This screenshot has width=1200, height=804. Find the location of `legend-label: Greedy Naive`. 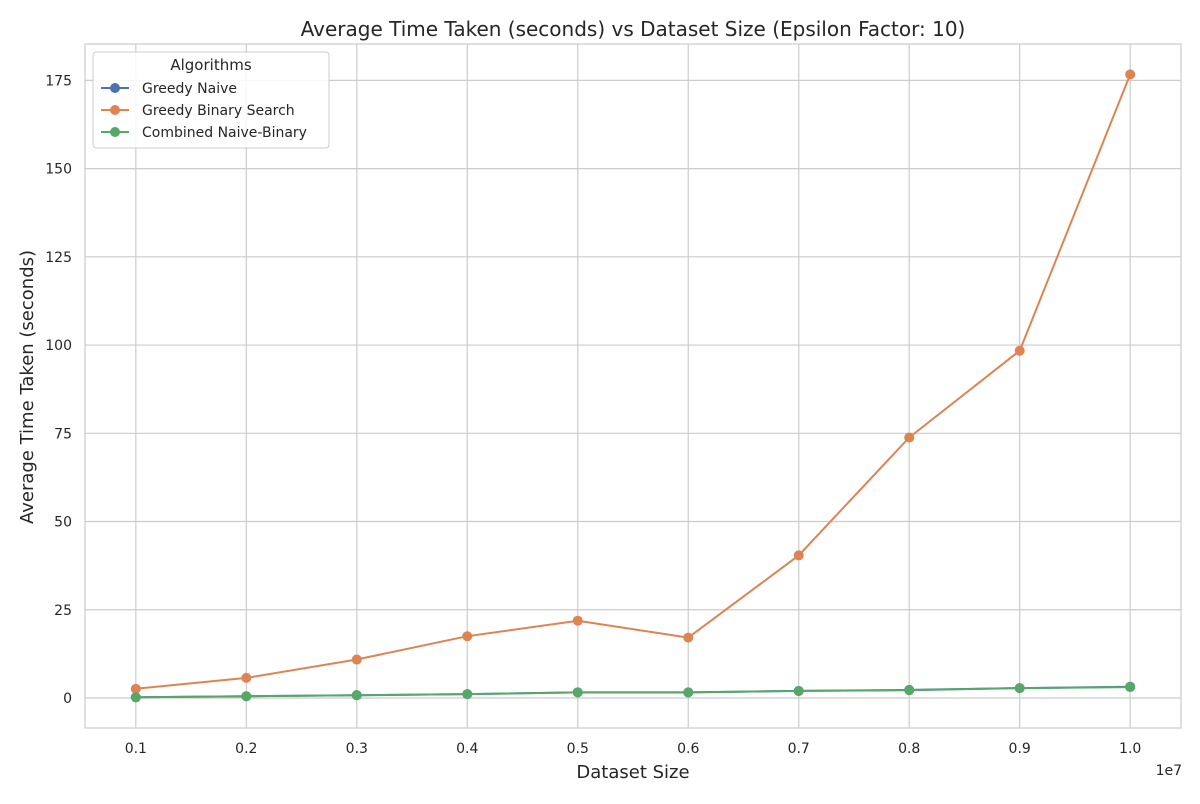

legend-label: Greedy Naive is located at coordinates (189, 89).